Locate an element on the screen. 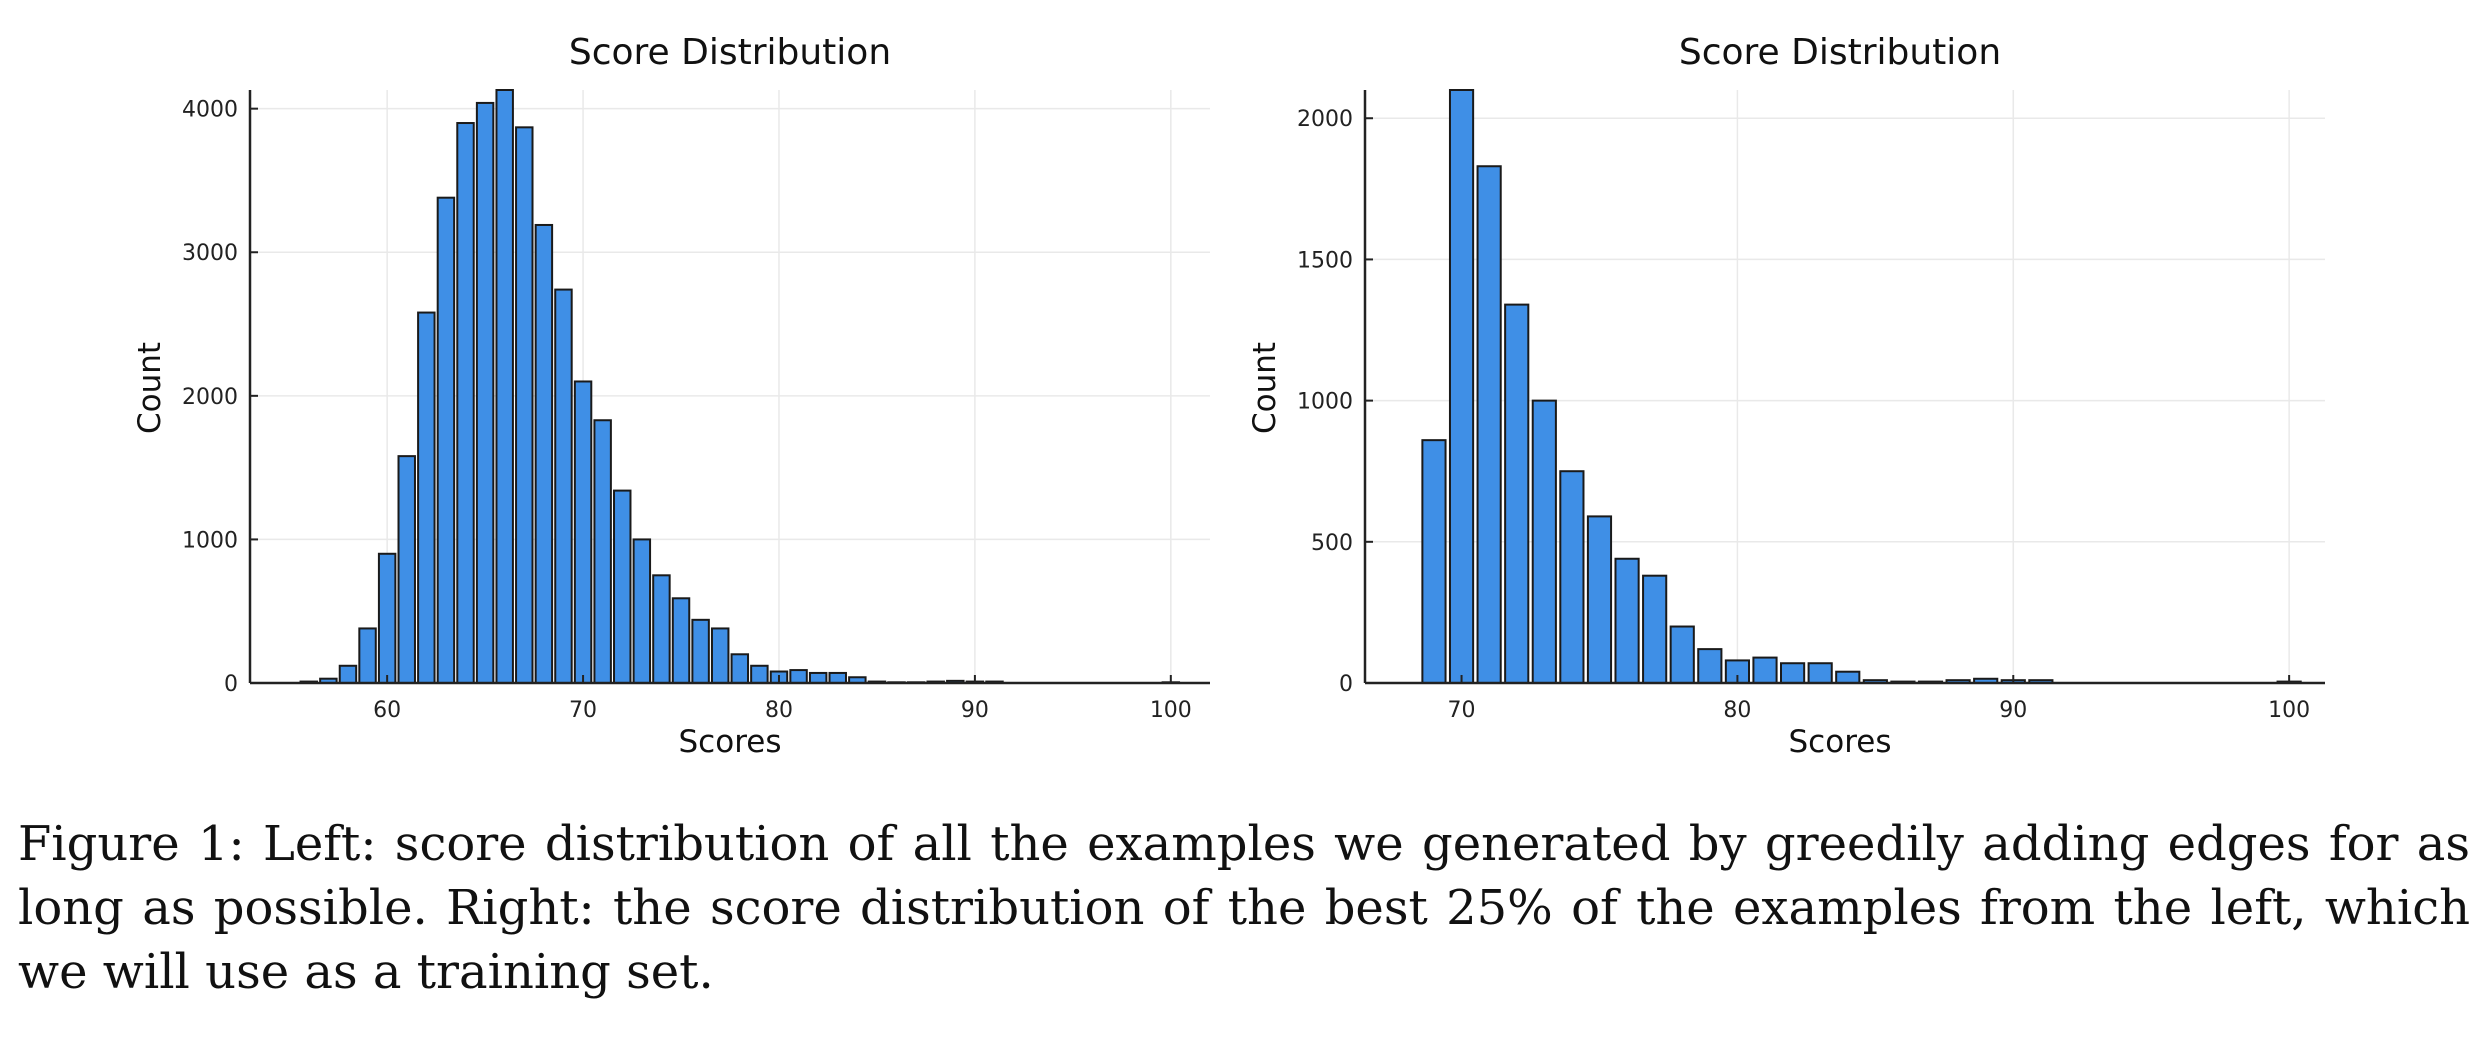  y-tick-label: 500 is located at coordinates (1332, 543).